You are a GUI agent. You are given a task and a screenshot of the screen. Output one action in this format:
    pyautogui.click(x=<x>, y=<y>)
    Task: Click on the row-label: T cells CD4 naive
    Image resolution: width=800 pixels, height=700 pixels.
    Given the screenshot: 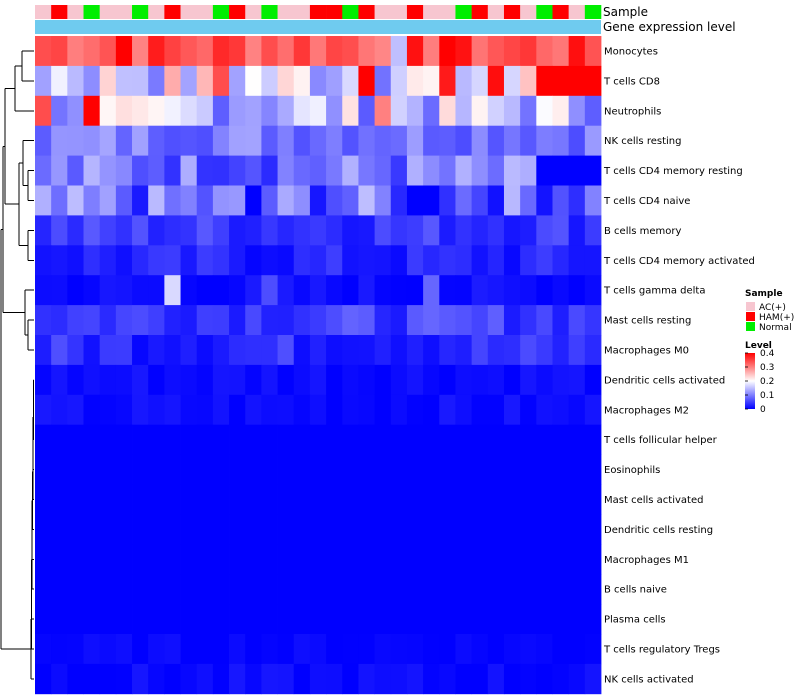 What is the action you would take?
    pyautogui.click(x=646, y=201)
    